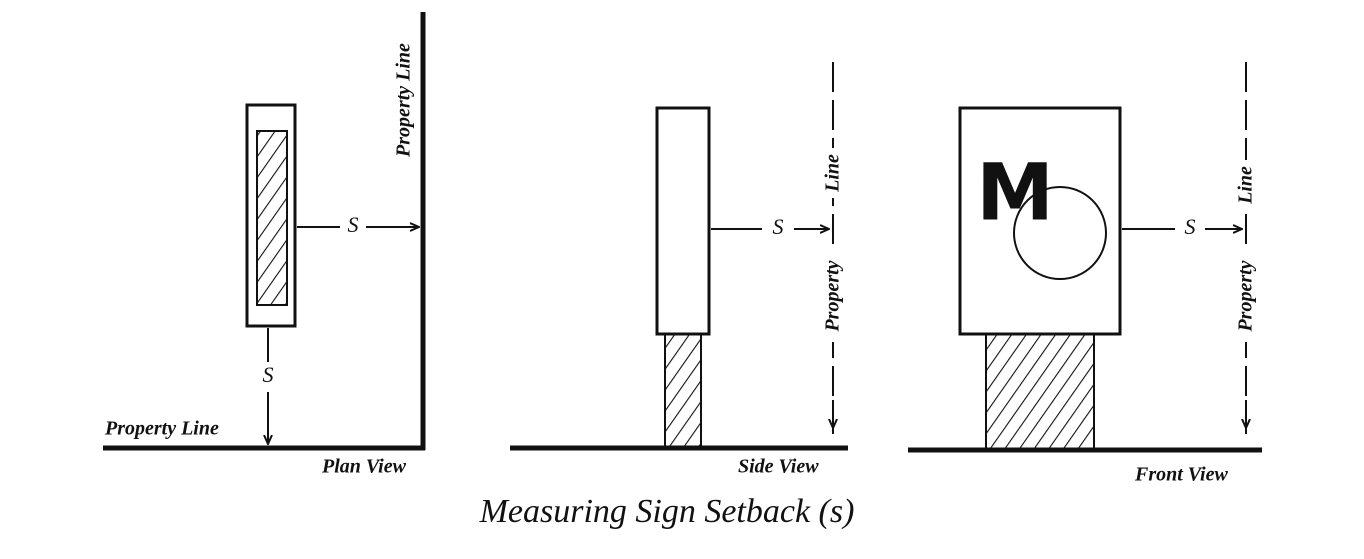 The width and height of the screenshot is (1364, 559). I want to click on sign-face, so click(272, 218).